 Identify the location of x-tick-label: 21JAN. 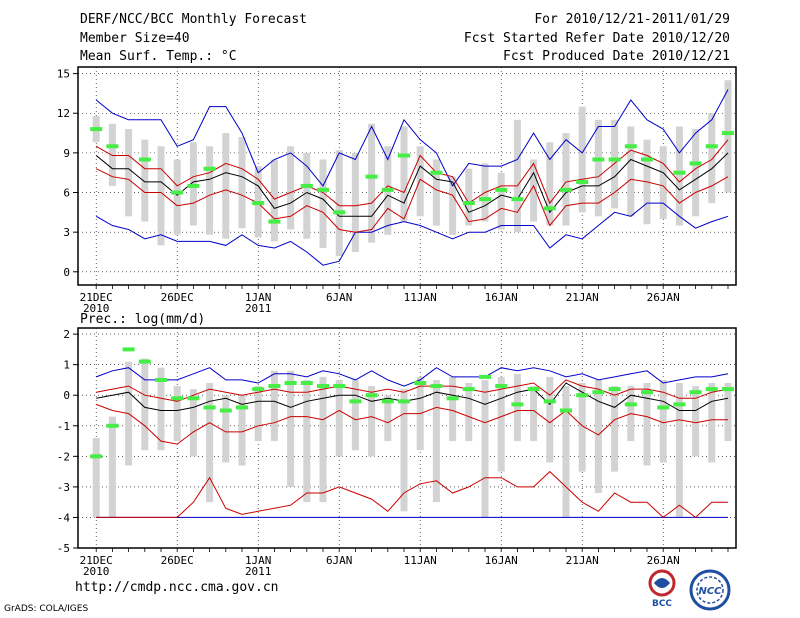
(582, 297).